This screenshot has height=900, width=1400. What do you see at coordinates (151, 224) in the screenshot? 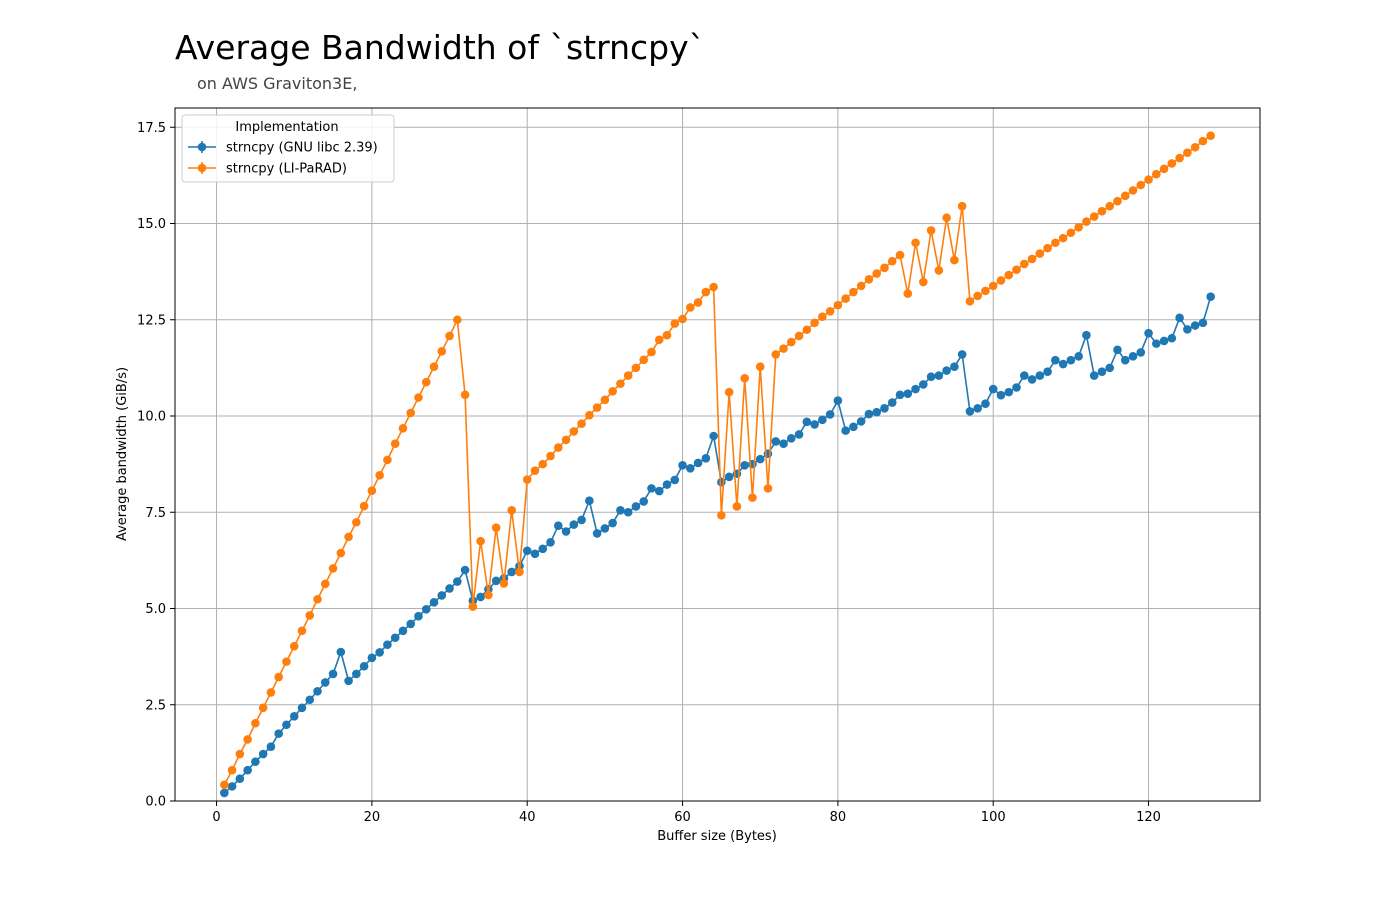
I see `y-tick-label: 15.0` at bounding box center [151, 224].